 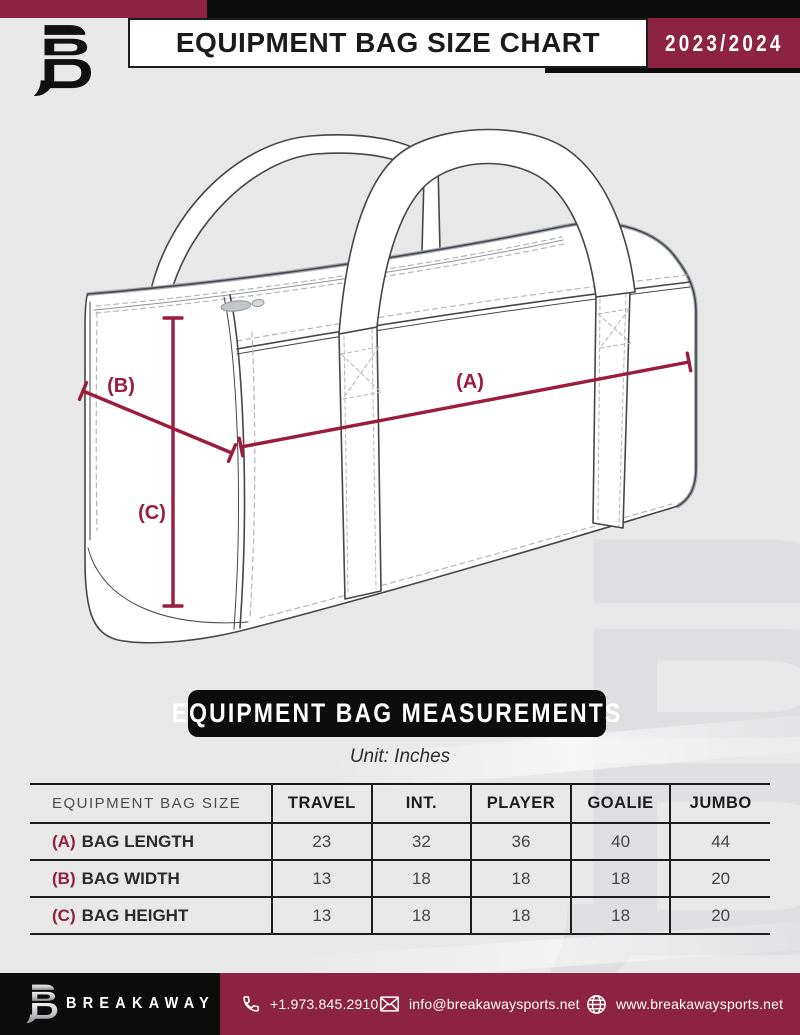 I want to click on cell-value: 44, so click(x=719, y=841).